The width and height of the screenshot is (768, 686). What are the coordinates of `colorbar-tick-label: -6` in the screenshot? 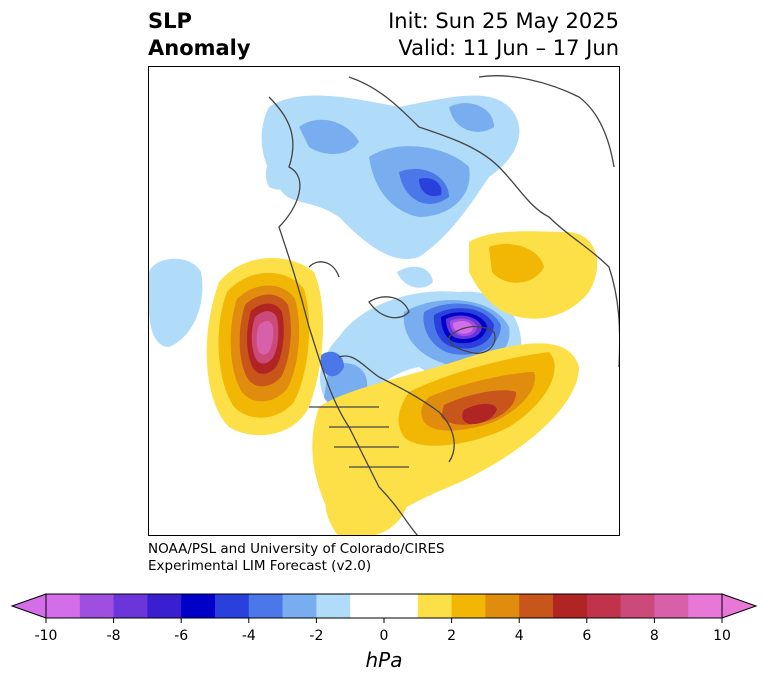 It's located at (181, 636).